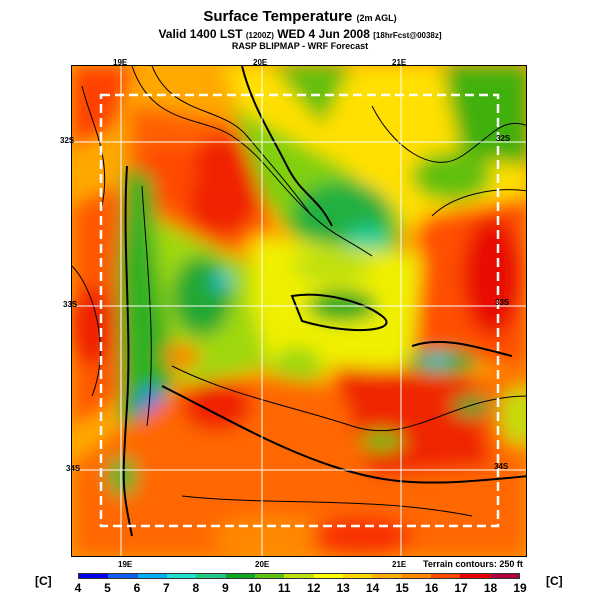 This screenshot has width=600, height=600. What do you see at coordinates (323, 34) in the screenshot?
I see `valid-date: WED 4 Jun 2008` at bounding box center [323, 34].